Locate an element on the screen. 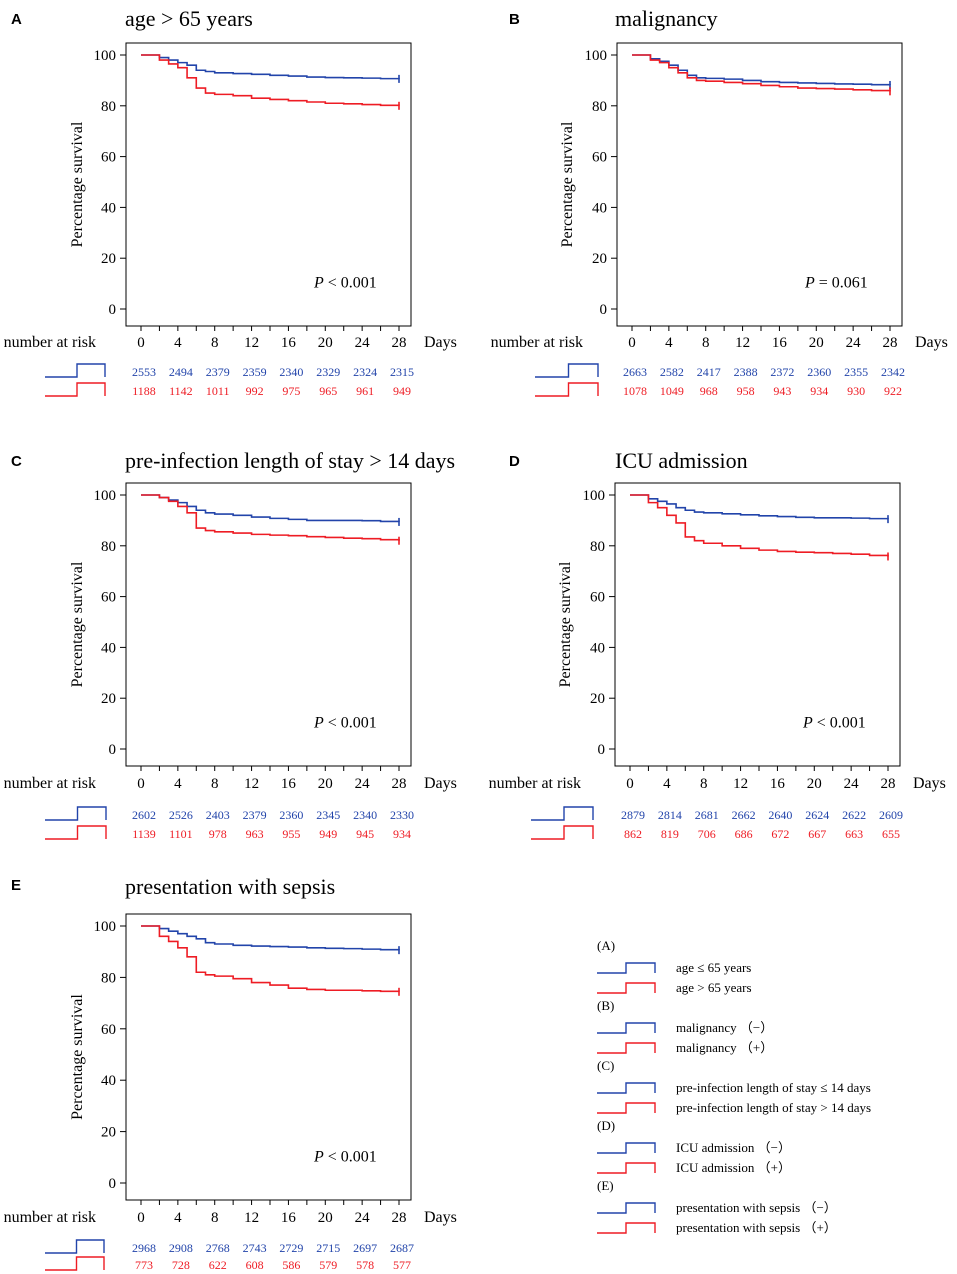 Image resolution: width=957 pixels, height=1274 pixels. risk-count-plus: 579 is located at coordinates (328, 1265).